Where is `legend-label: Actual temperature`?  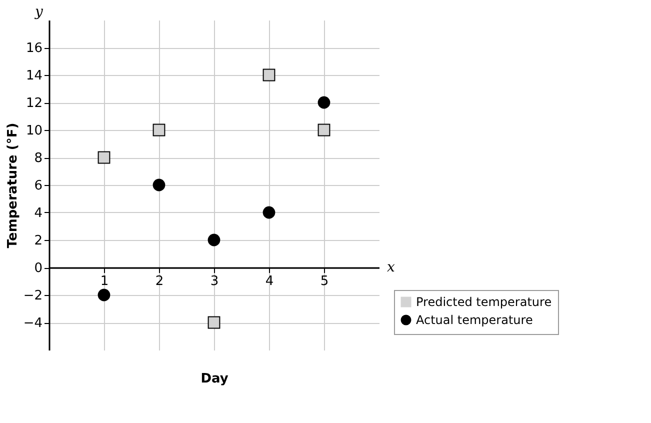 legend-label: Actual temperature is located at coordinates (474, 320).